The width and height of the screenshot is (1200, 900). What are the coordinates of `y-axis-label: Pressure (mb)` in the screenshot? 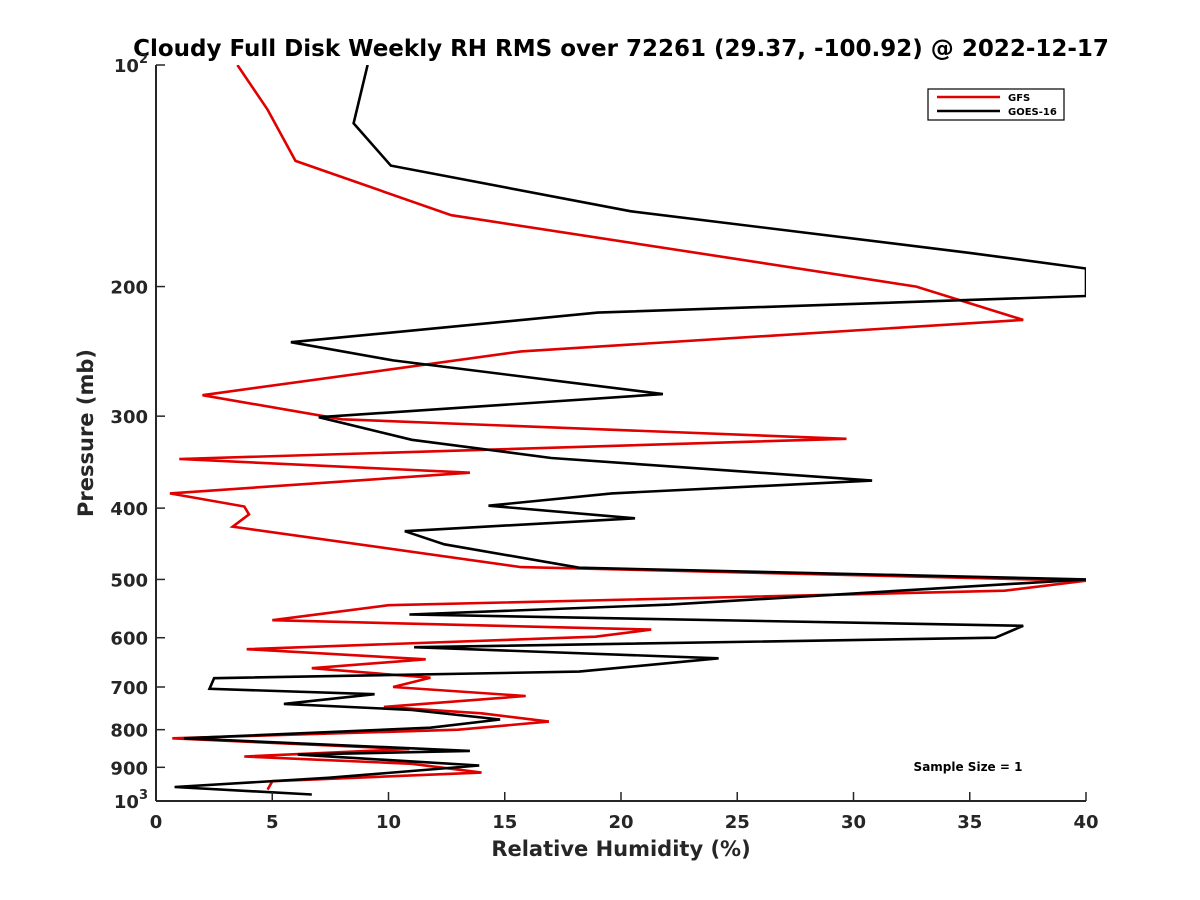 It's located at (86, 433).